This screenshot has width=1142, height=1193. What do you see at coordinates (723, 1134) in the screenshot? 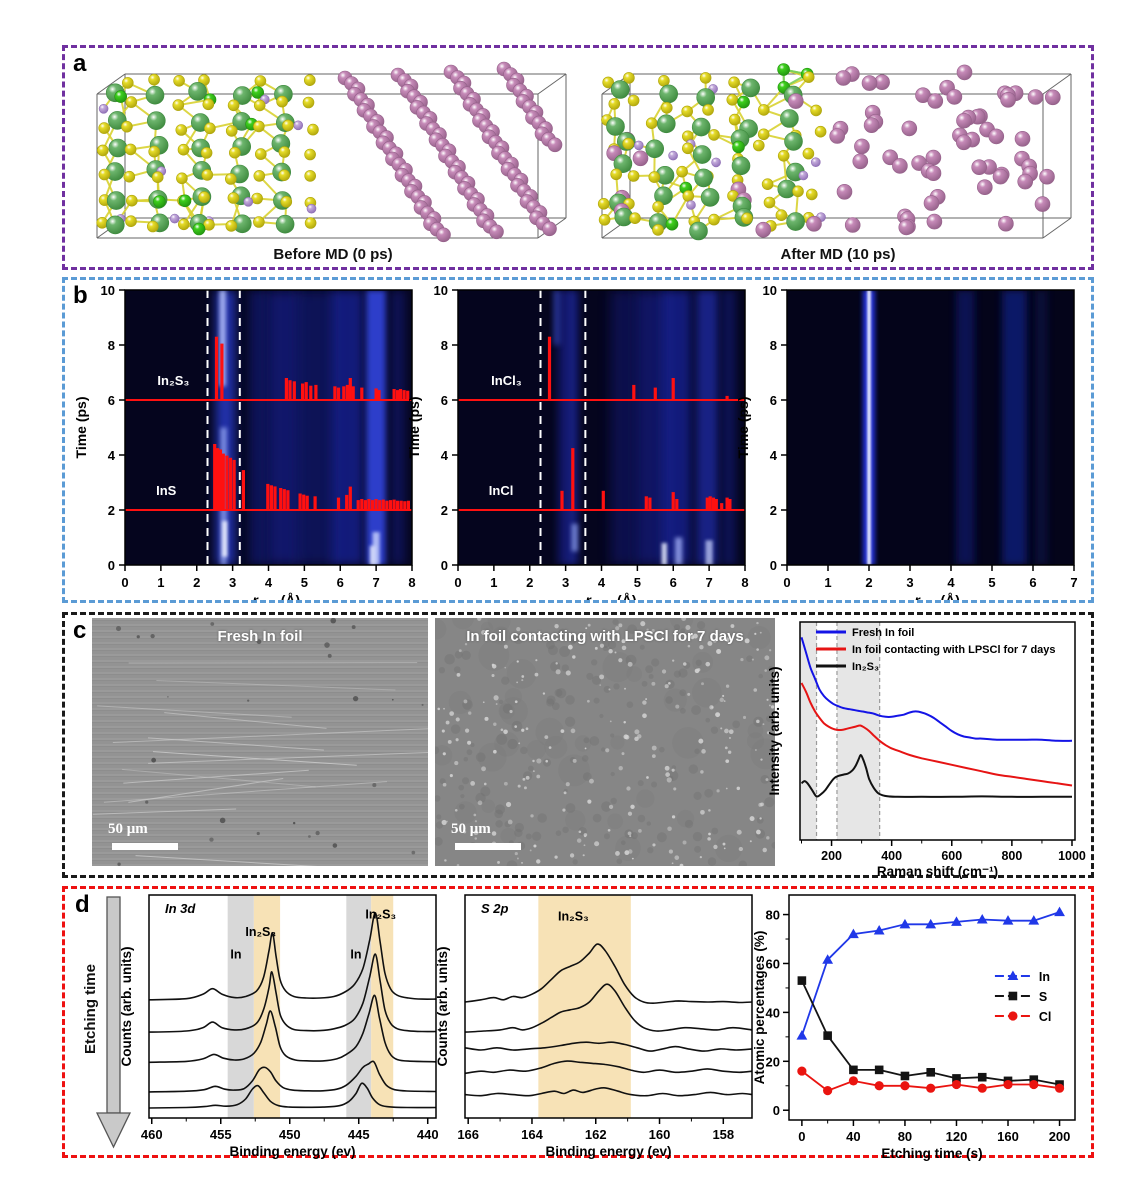
I see `svg-text: 158` at bounding box center [723, 1134].